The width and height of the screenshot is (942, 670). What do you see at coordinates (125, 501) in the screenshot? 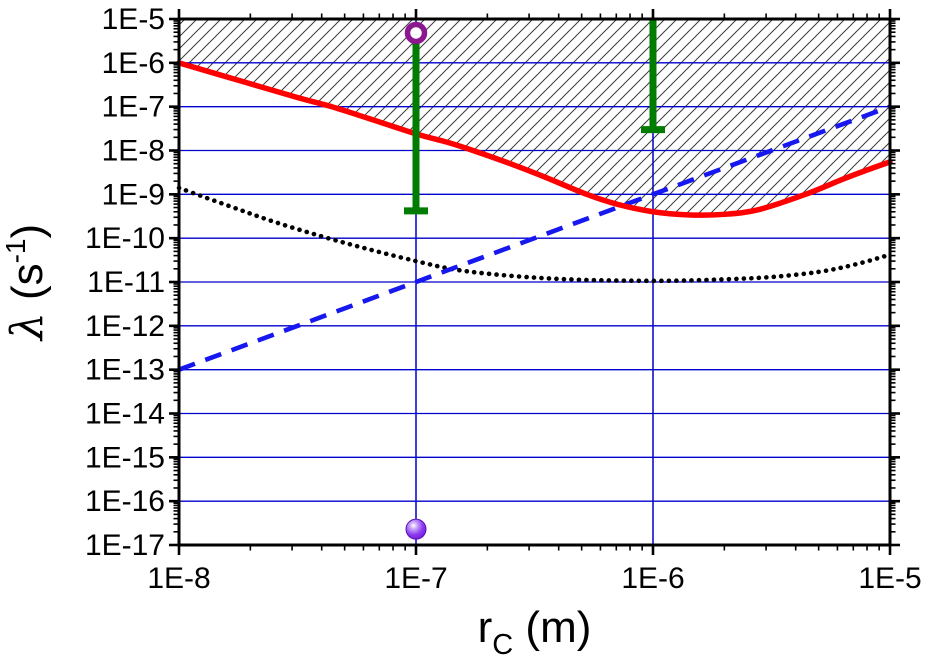
I see `y-tick-label: 1E-16` at bounding box center [125, 501].